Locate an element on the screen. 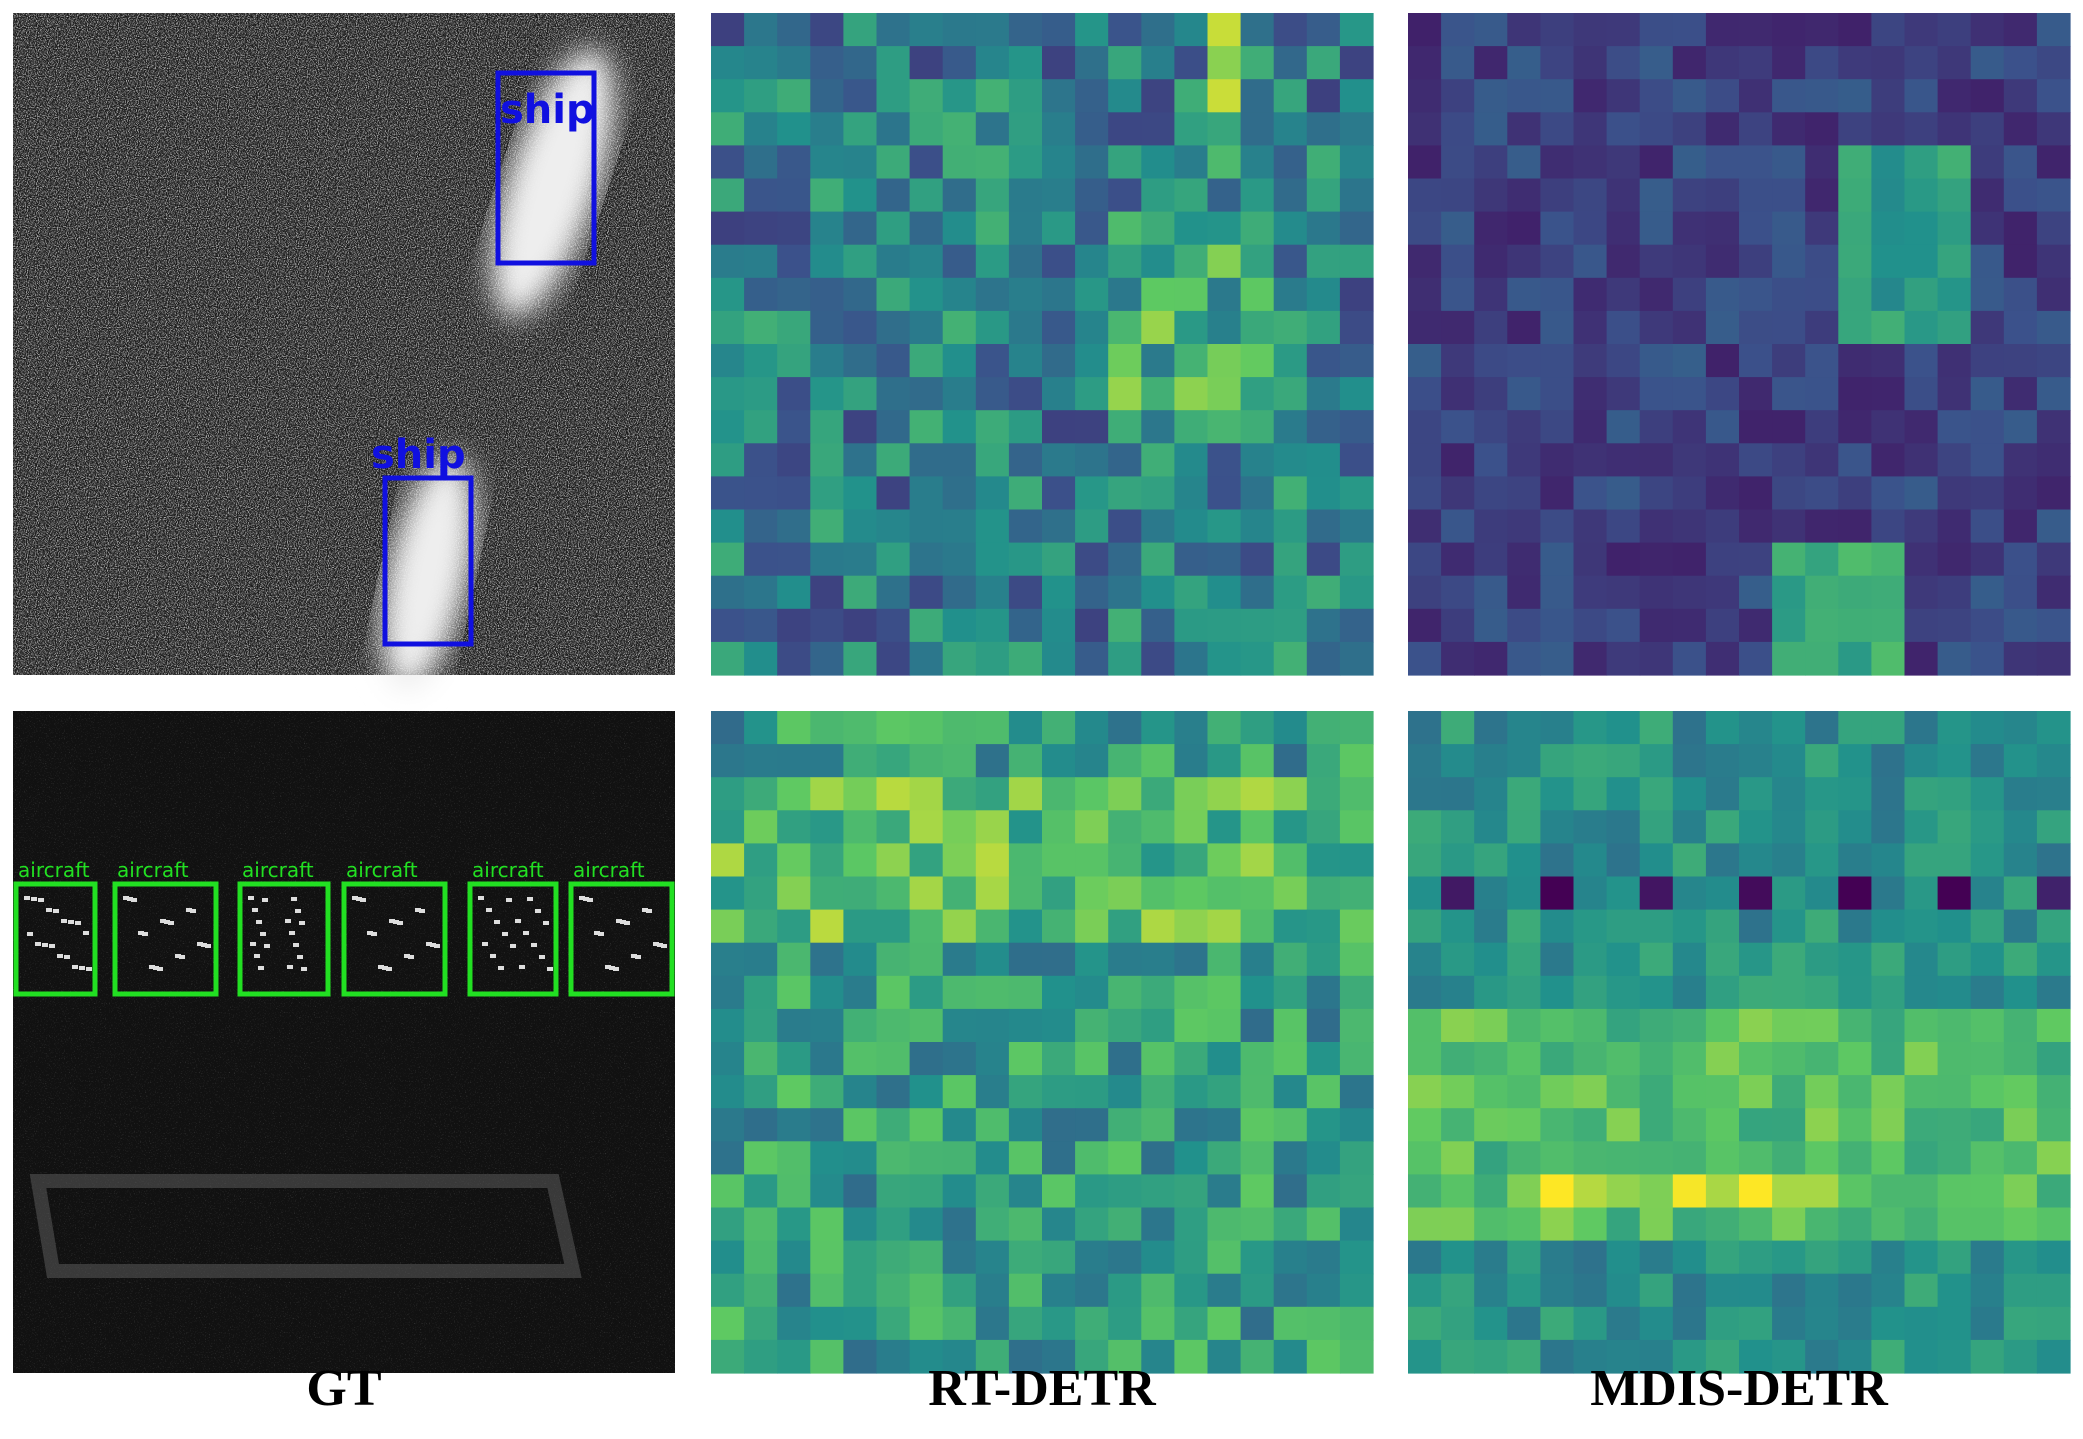  heatmap-mdisdetr is located at coordinates (1739, 344).